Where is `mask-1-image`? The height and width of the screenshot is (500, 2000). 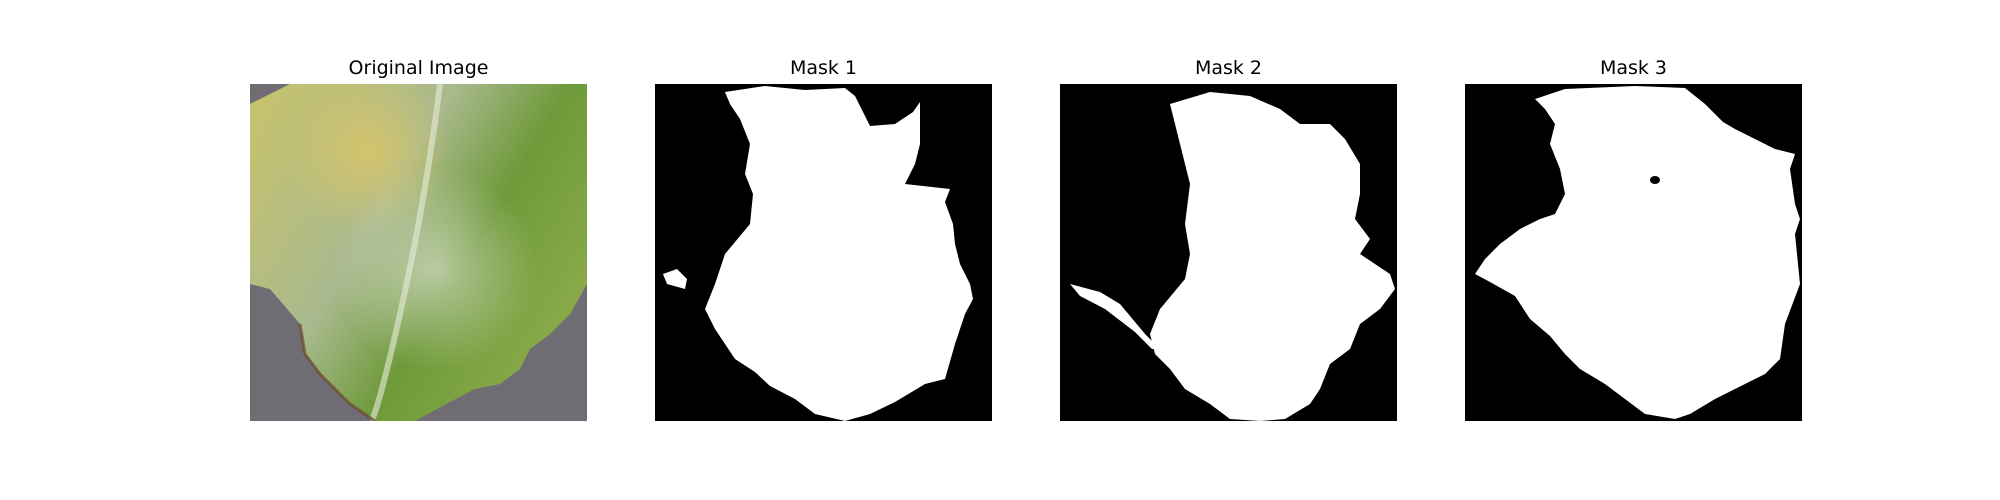
mask-1-image is located at coordinates (823, 252).